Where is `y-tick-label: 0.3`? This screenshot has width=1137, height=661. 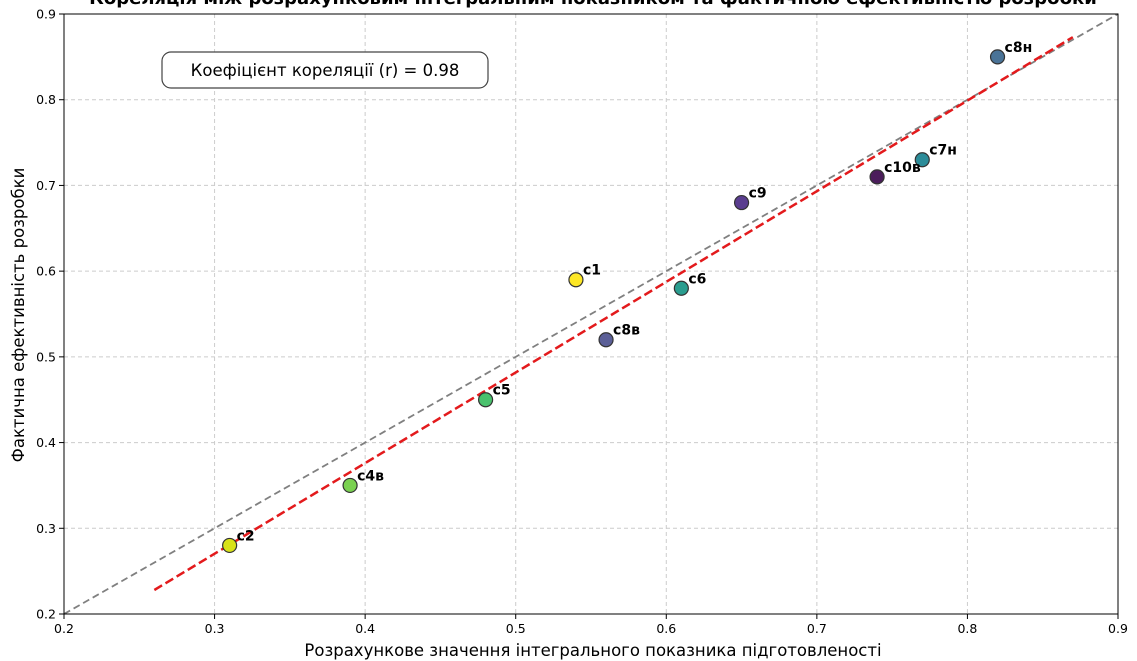 y-tick-label: 0.3 is located at coordinates (46, 528).